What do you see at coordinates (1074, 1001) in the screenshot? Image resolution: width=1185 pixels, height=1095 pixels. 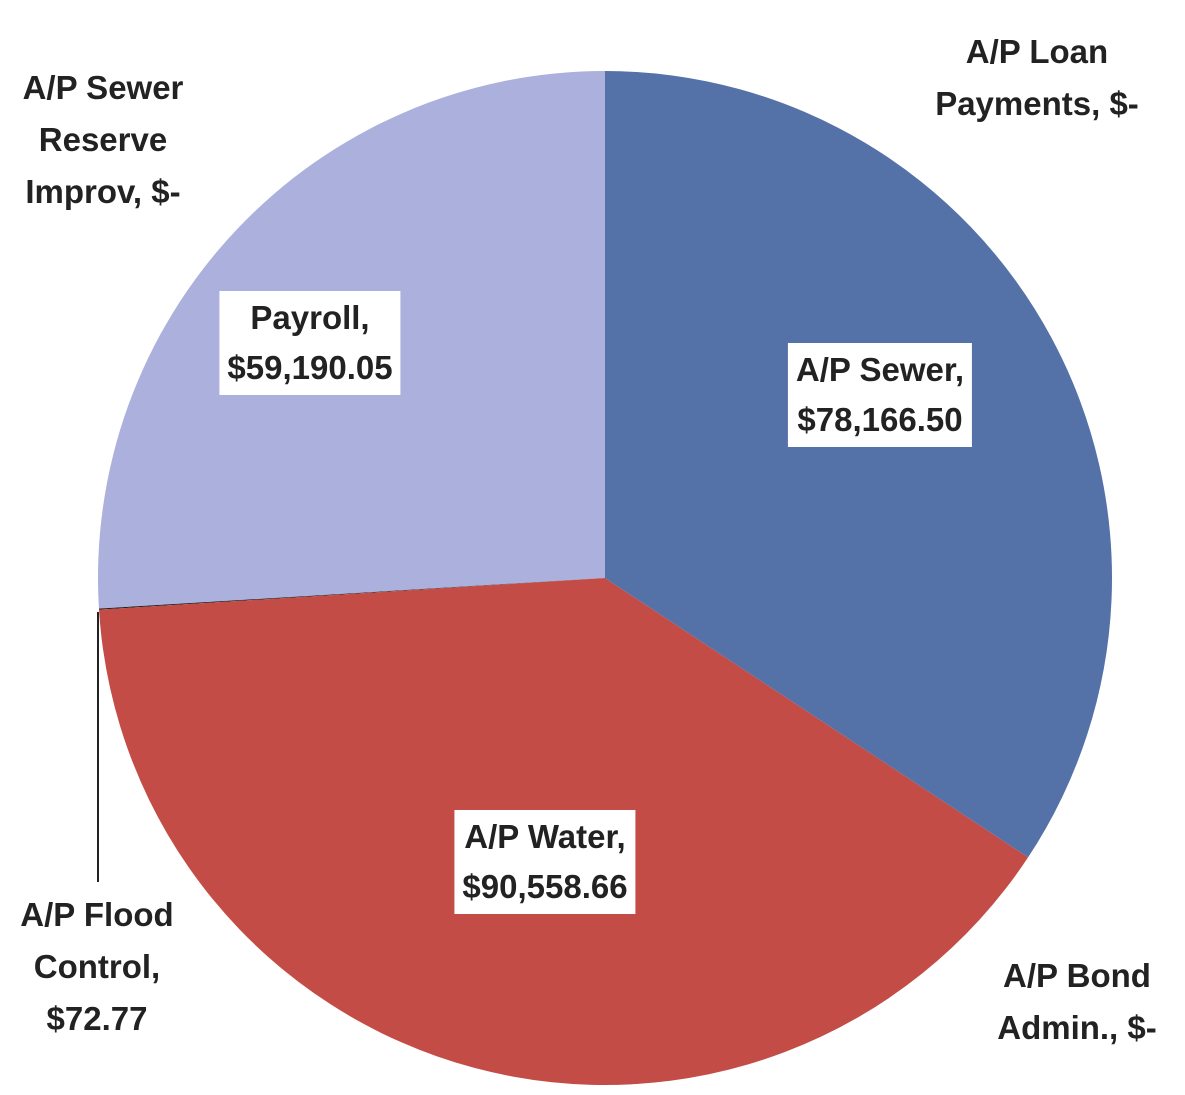 I see `category-label: A/P Bond Admin.,` at bounding box center [1074, 1001].